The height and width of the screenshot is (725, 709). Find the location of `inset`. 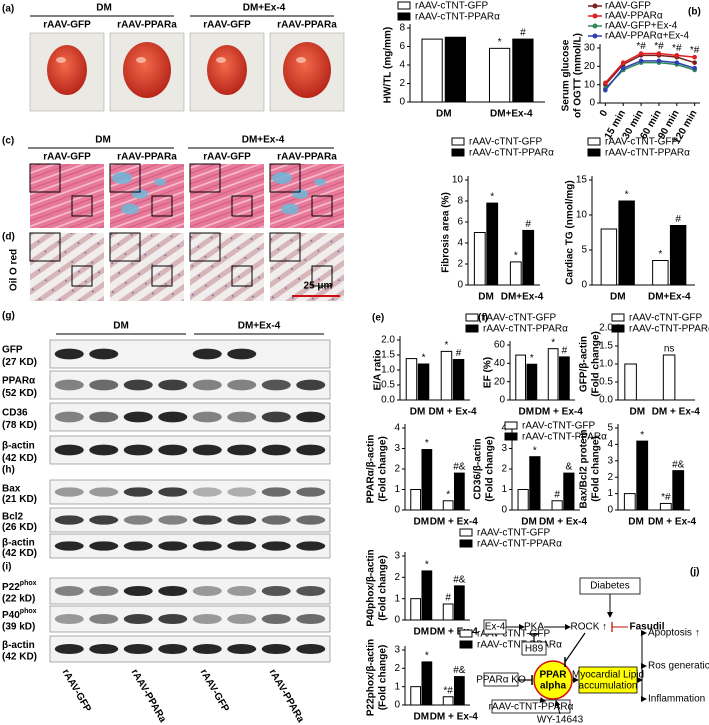

inset is located at coordinates (125, 178).